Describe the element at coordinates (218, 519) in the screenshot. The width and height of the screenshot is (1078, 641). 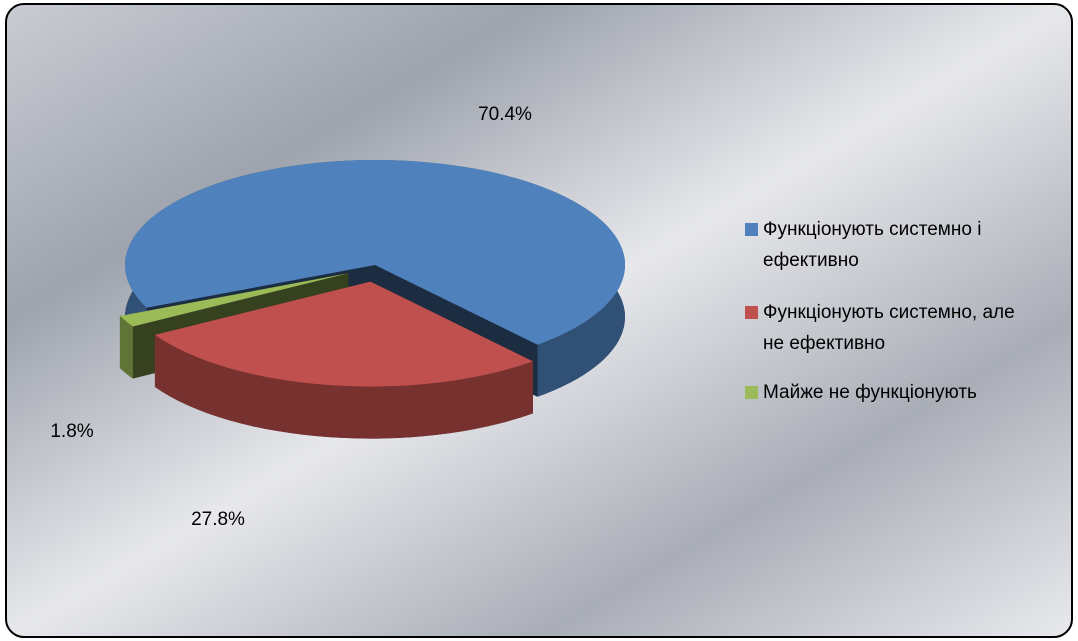
I see `data-label: 27.8%` at that location.